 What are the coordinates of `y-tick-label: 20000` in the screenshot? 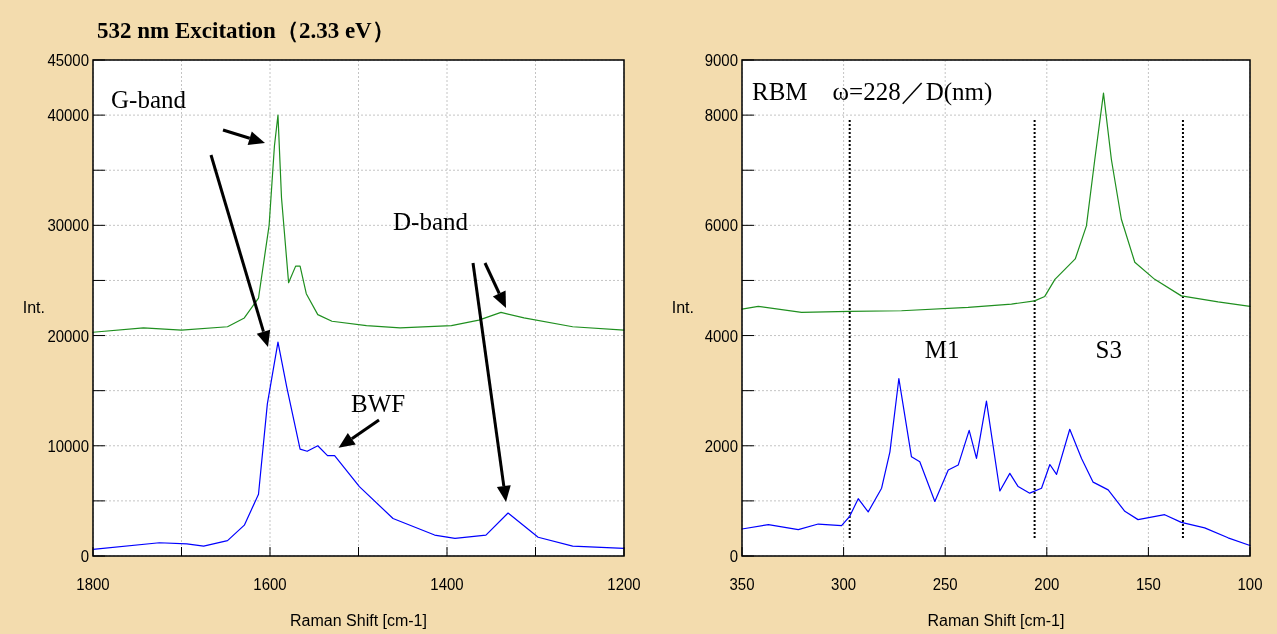 It's located at (68, 335).